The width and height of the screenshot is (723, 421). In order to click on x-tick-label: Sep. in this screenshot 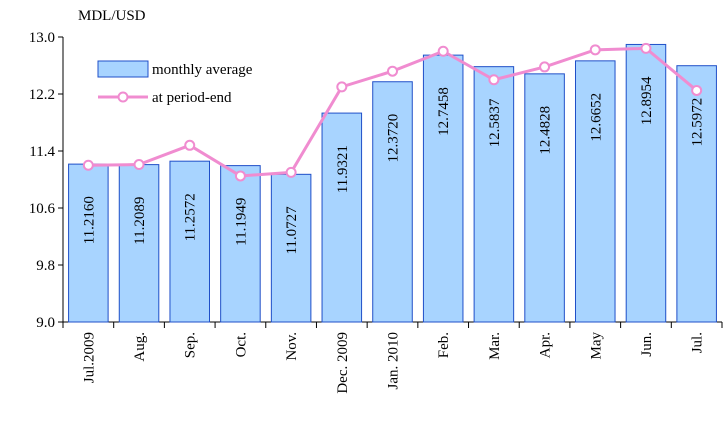, I will do `click(191, 345)`.